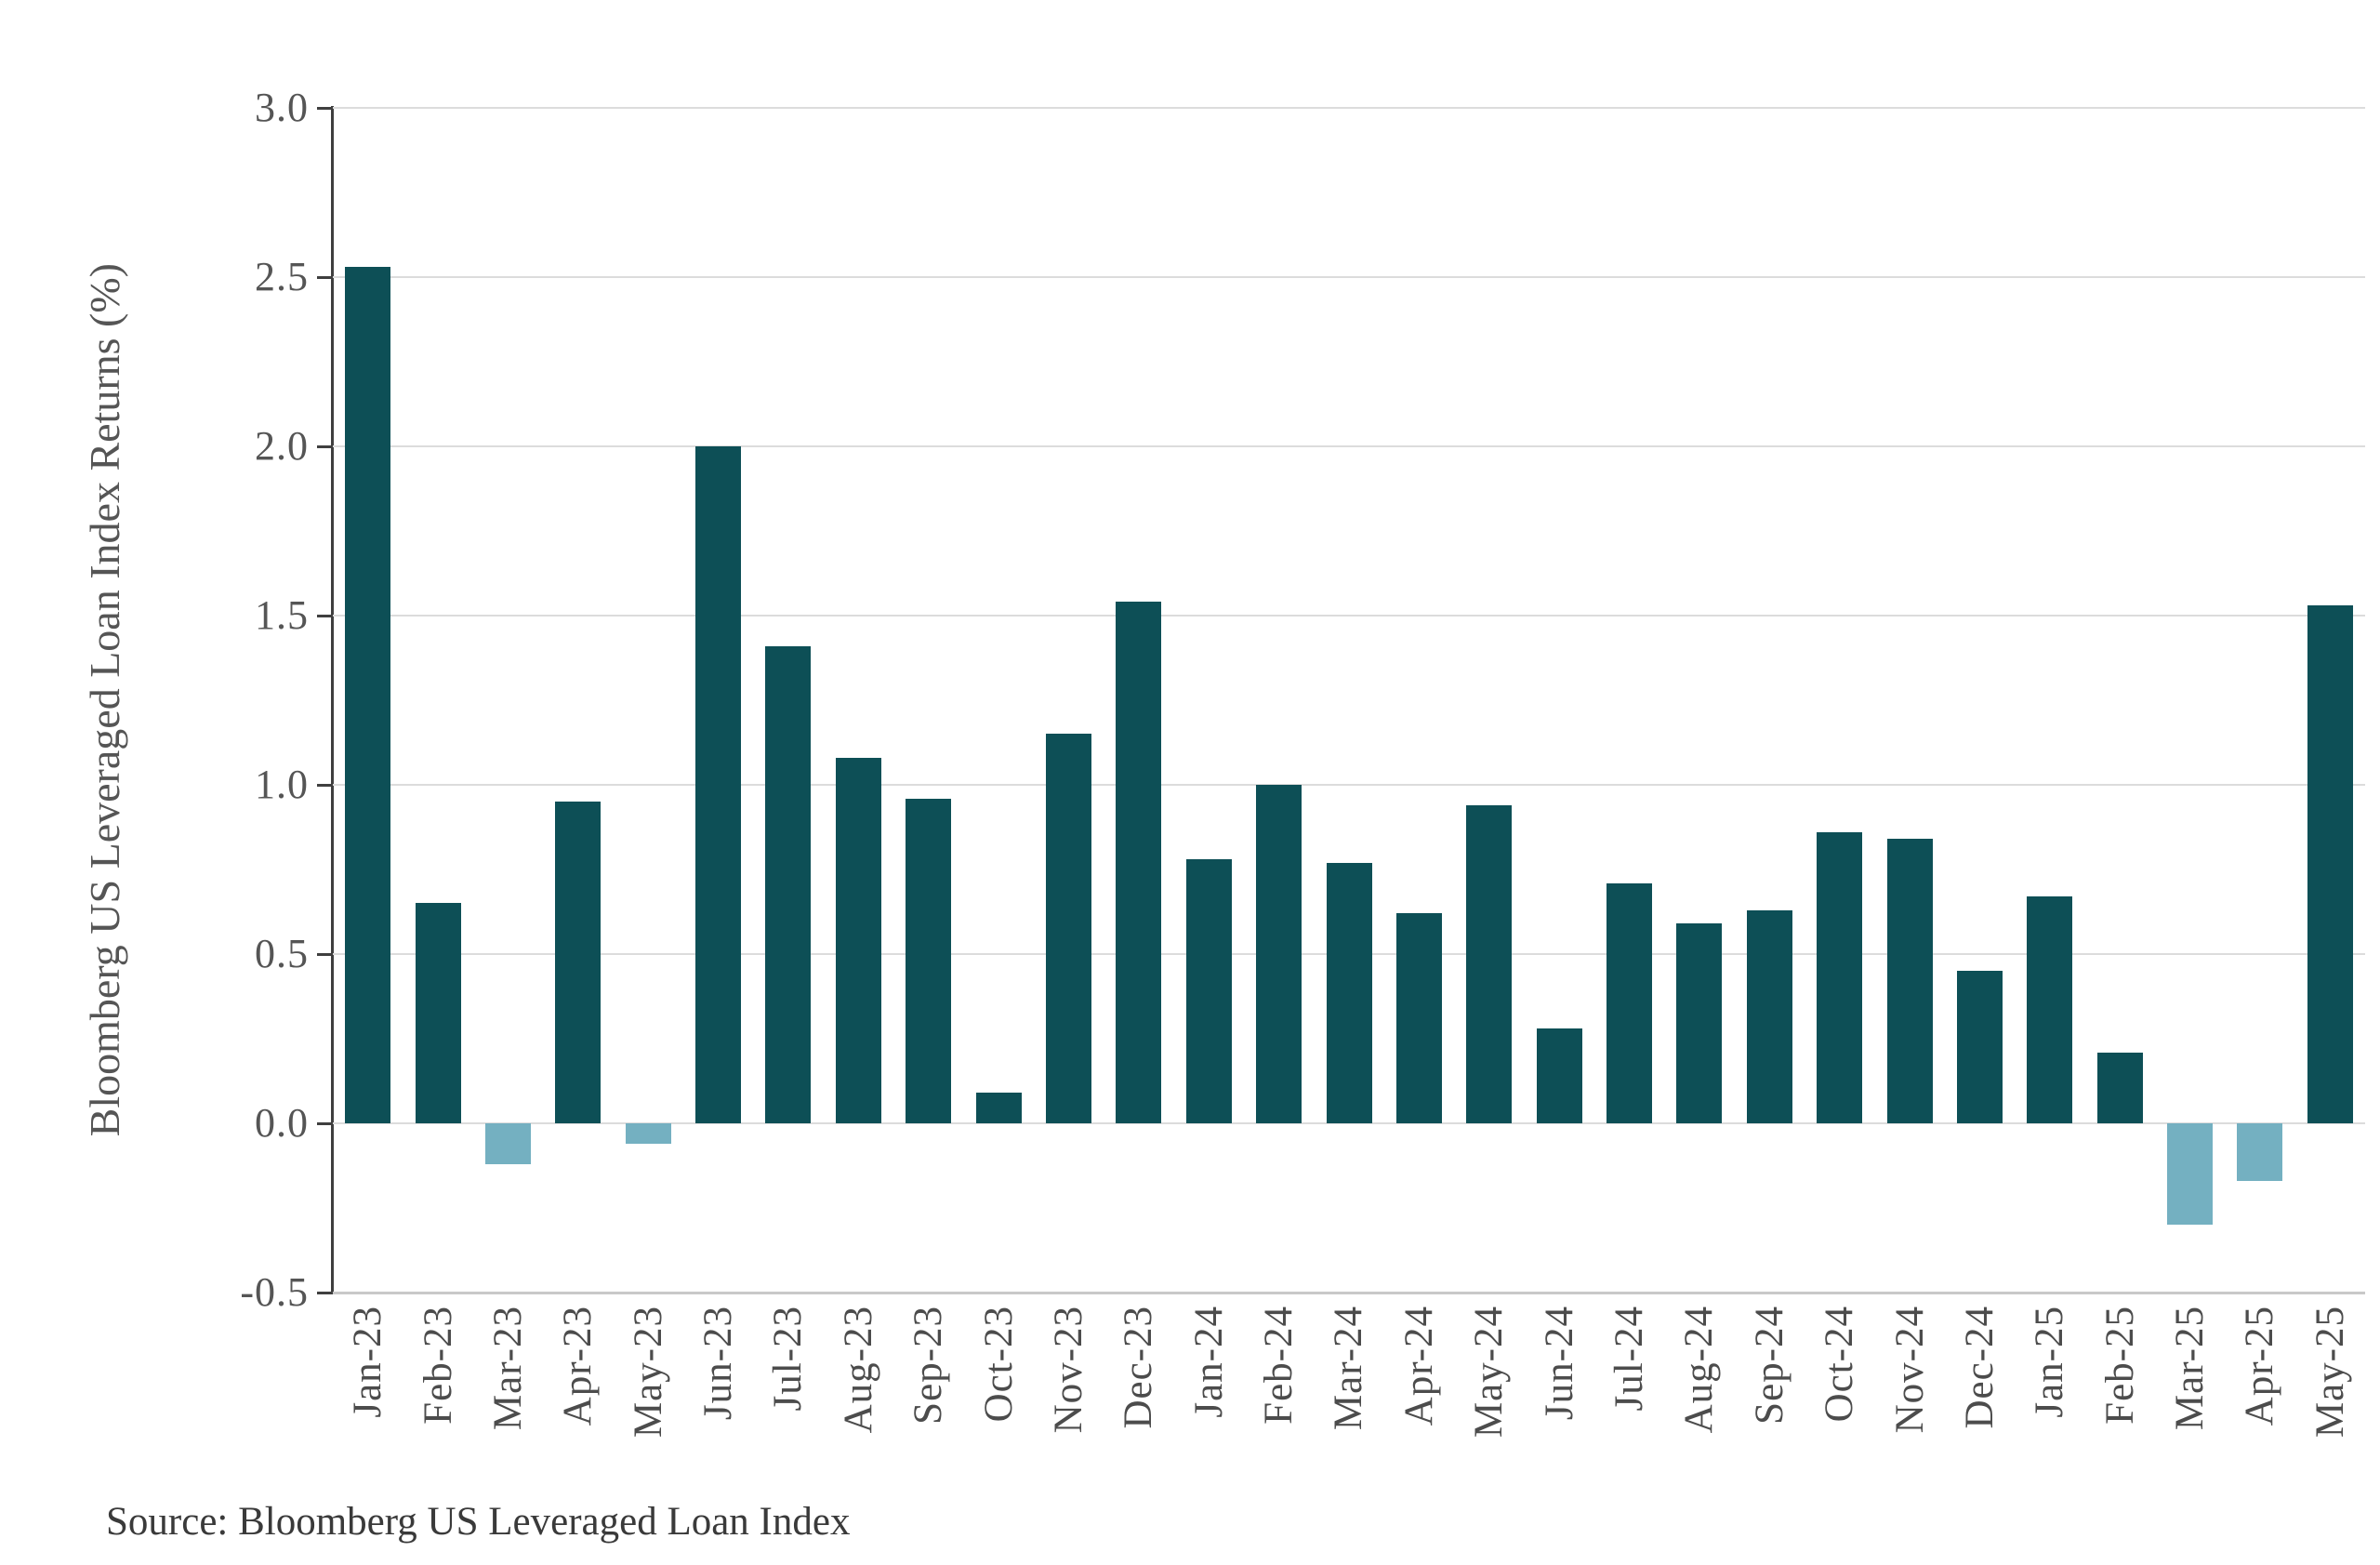  I want to click on x-tick-label-Apr-24: Apr-24, so click(1419, 1392).